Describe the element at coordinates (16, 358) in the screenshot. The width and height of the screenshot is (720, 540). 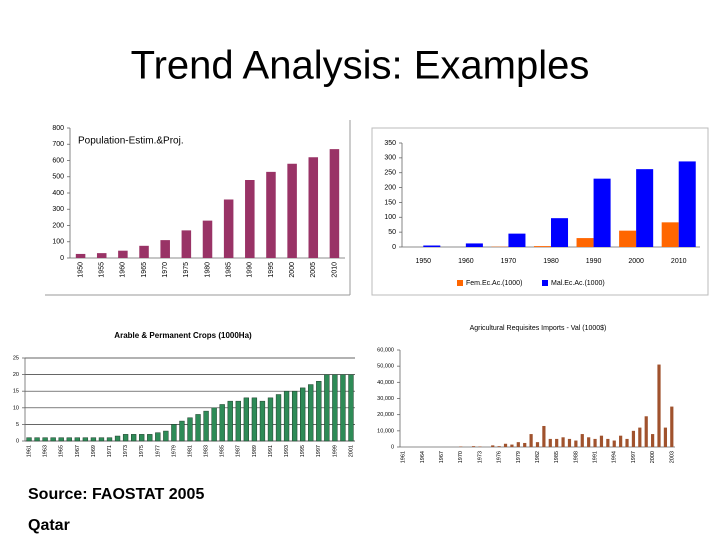
I see `y-tick-label: 25` at that location.